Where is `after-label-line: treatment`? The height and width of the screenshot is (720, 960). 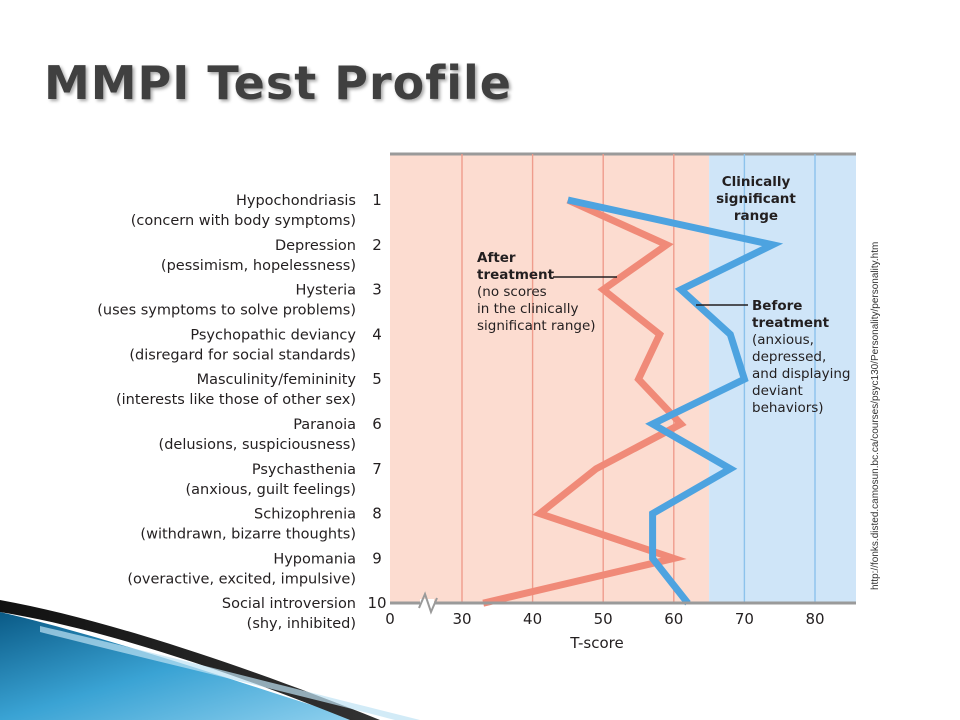
after-label-line: treatment is located at coordinates (516, 275).